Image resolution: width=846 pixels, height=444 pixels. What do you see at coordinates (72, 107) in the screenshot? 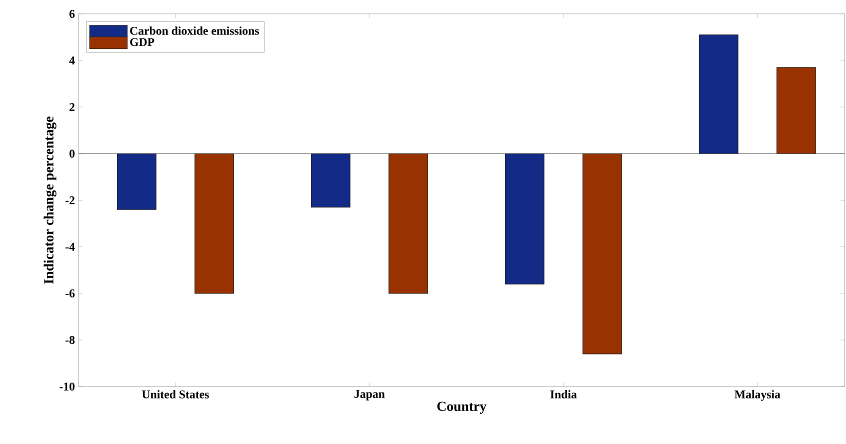
I see `y-tick-label: 2` at bounding box center [72, 107].